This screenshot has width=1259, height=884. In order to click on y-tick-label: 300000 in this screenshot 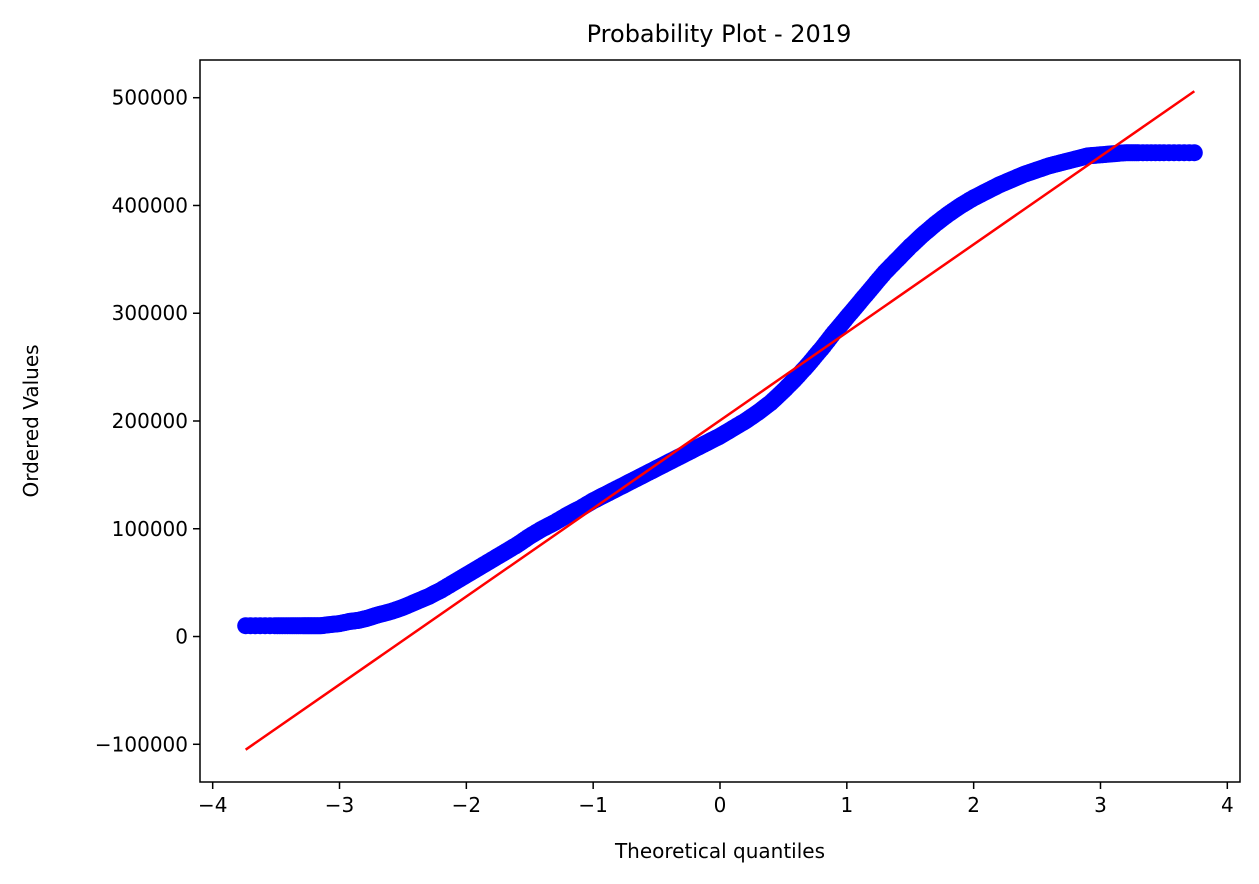, I will do `click(150, 313)`.